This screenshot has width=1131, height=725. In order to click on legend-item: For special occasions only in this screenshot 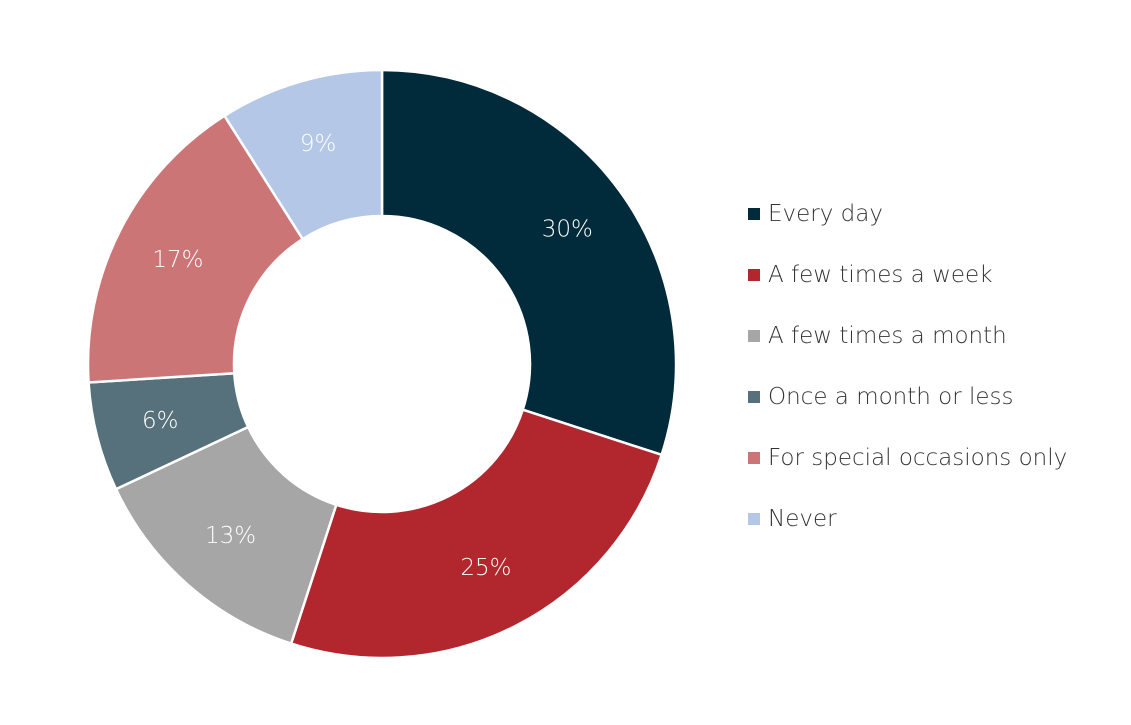, I will do `click(907, 458)`.